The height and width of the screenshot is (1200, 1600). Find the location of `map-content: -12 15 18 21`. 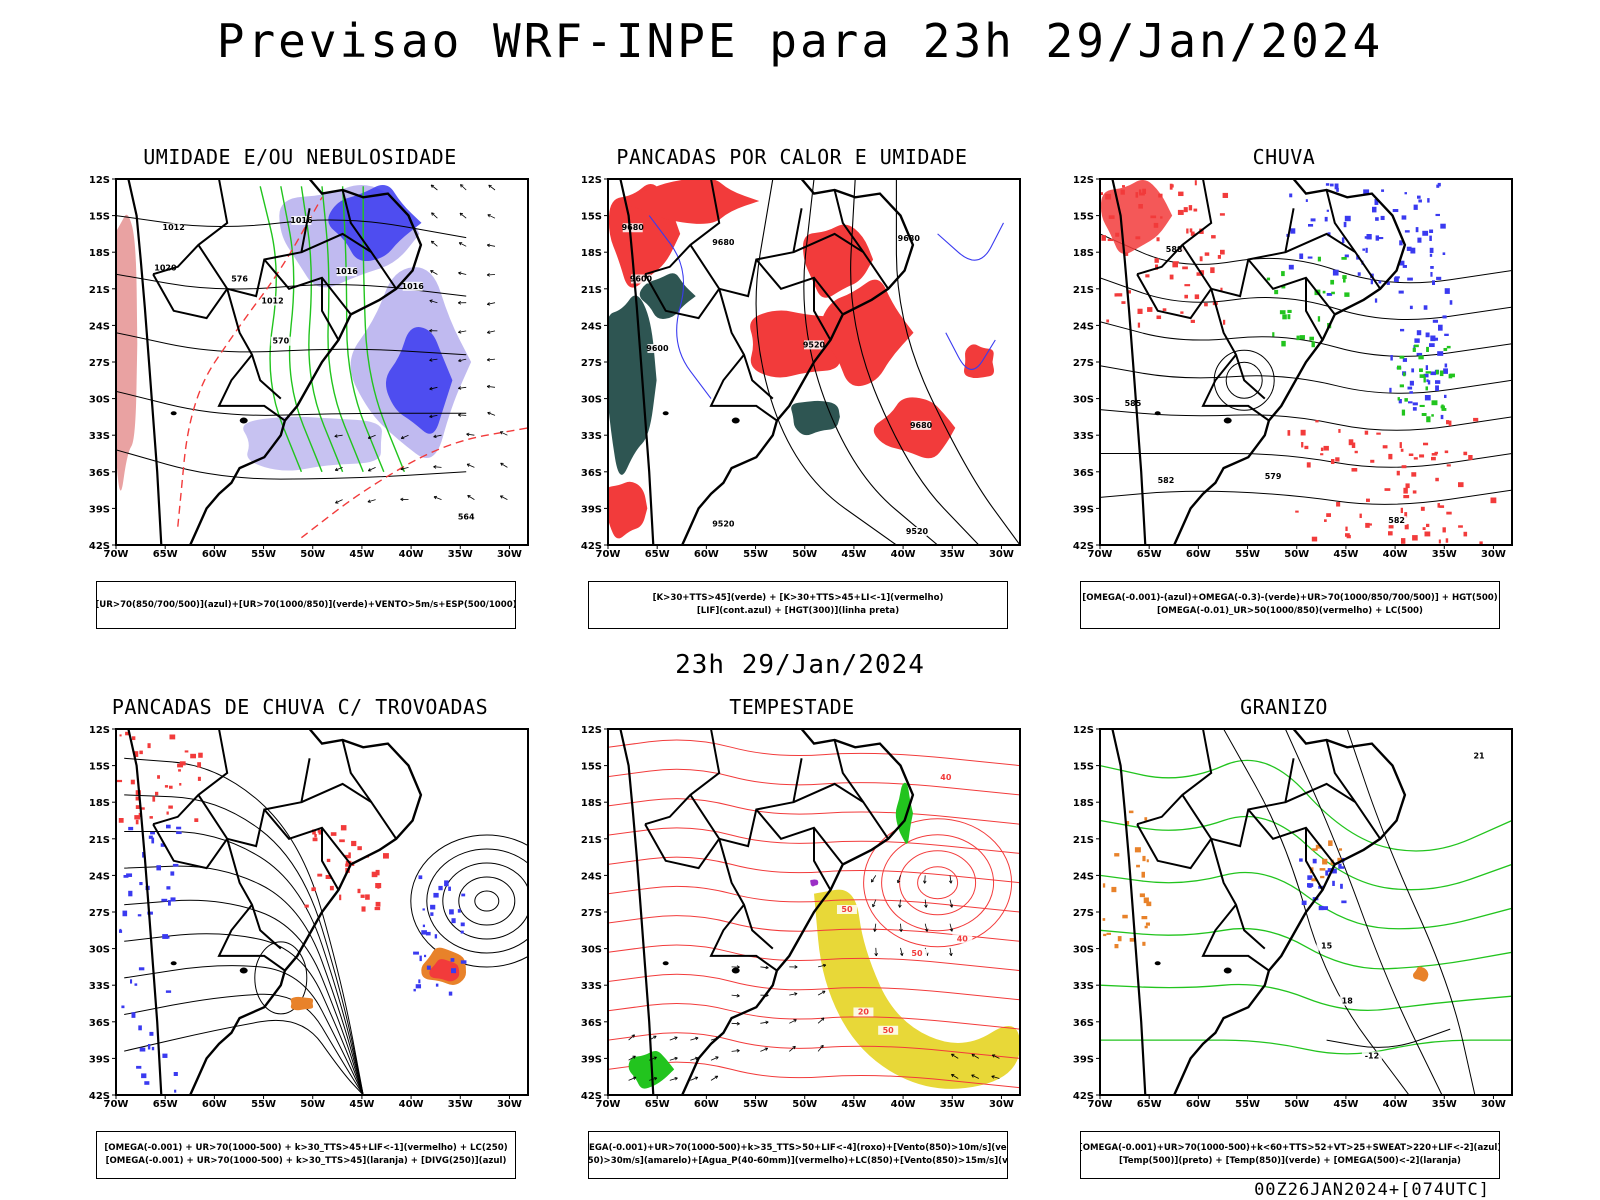

map-content: -12 15 18 21 is located at coordinates (1306, 912).